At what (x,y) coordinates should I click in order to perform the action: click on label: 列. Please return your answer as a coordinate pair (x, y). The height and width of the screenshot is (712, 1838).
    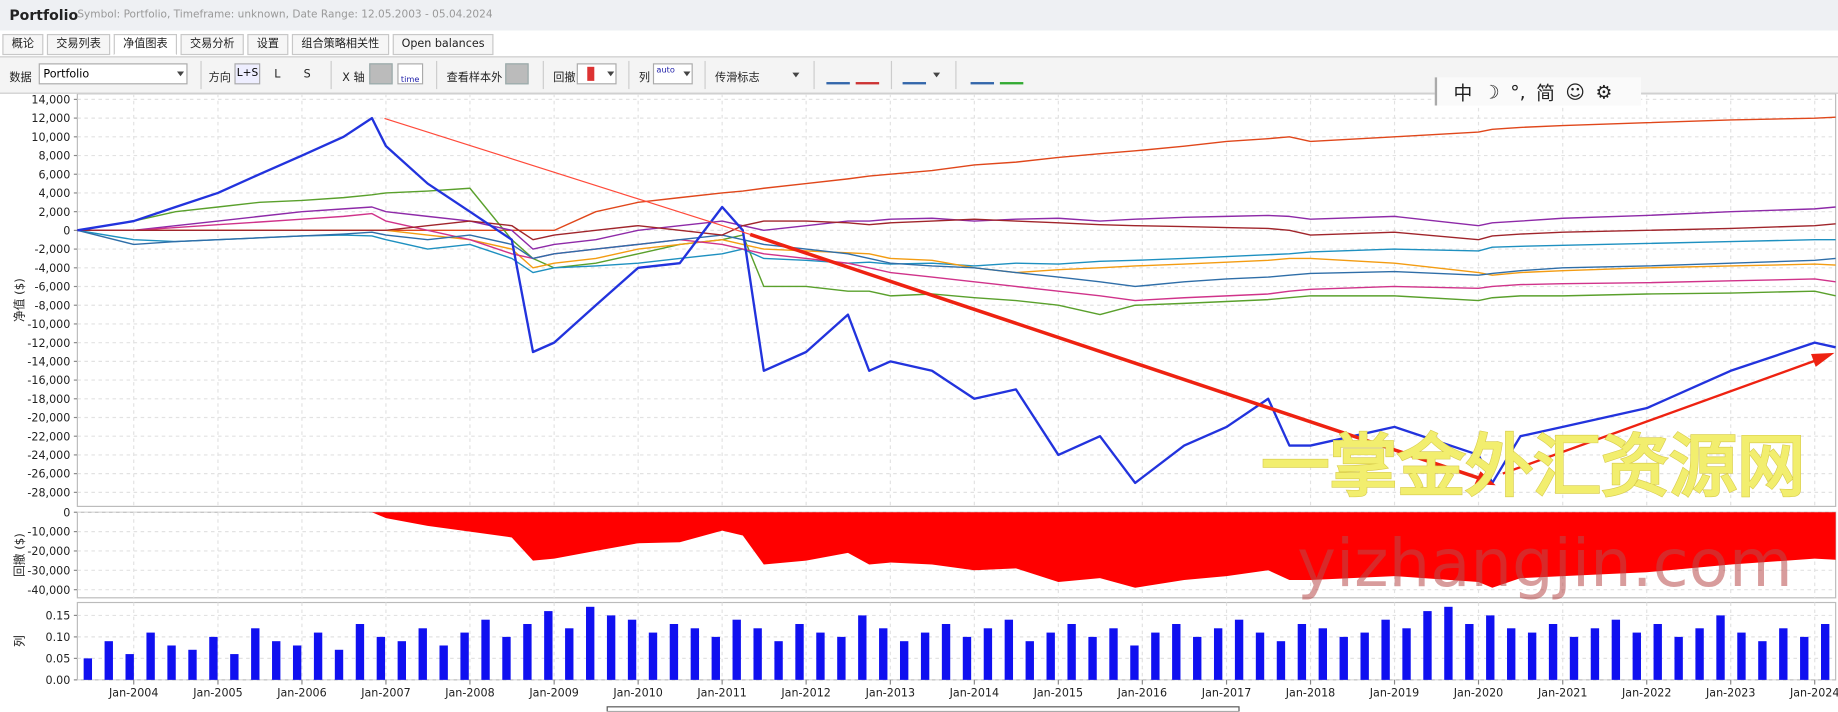
    Looking at the image, I should click on (644, 78).